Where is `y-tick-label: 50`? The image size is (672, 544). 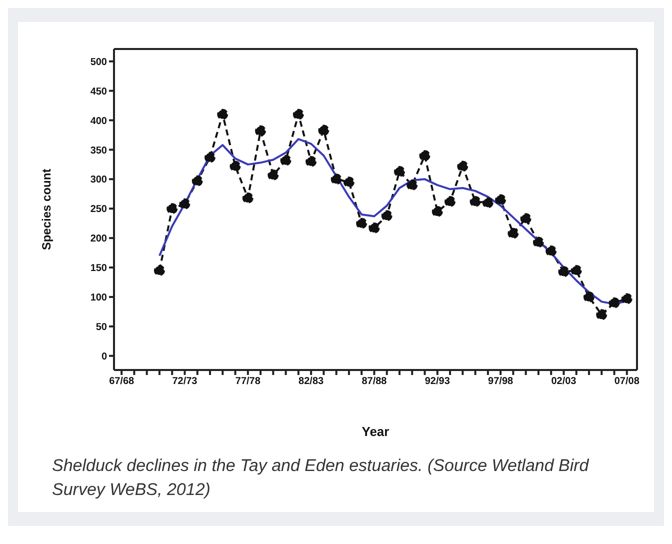
y-tick-label: 50 is located at coordinates (102, 327).